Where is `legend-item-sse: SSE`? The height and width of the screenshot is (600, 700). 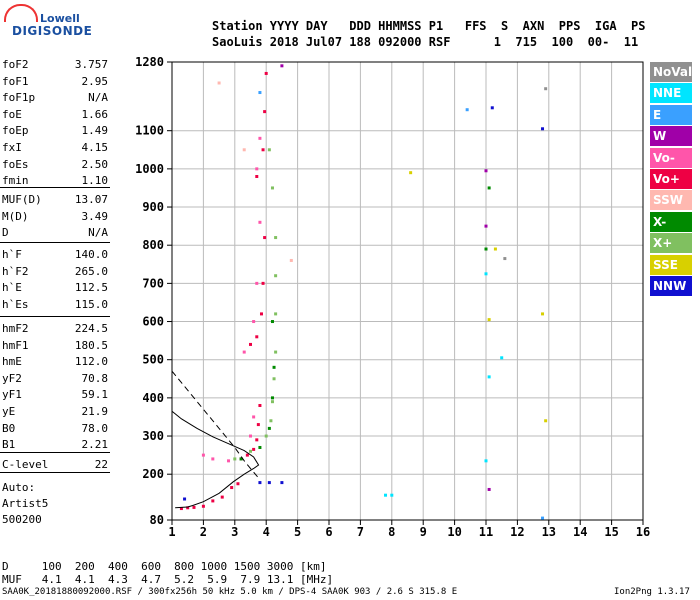
legend-item-sse: SSE is located at coordinates (671, 264).